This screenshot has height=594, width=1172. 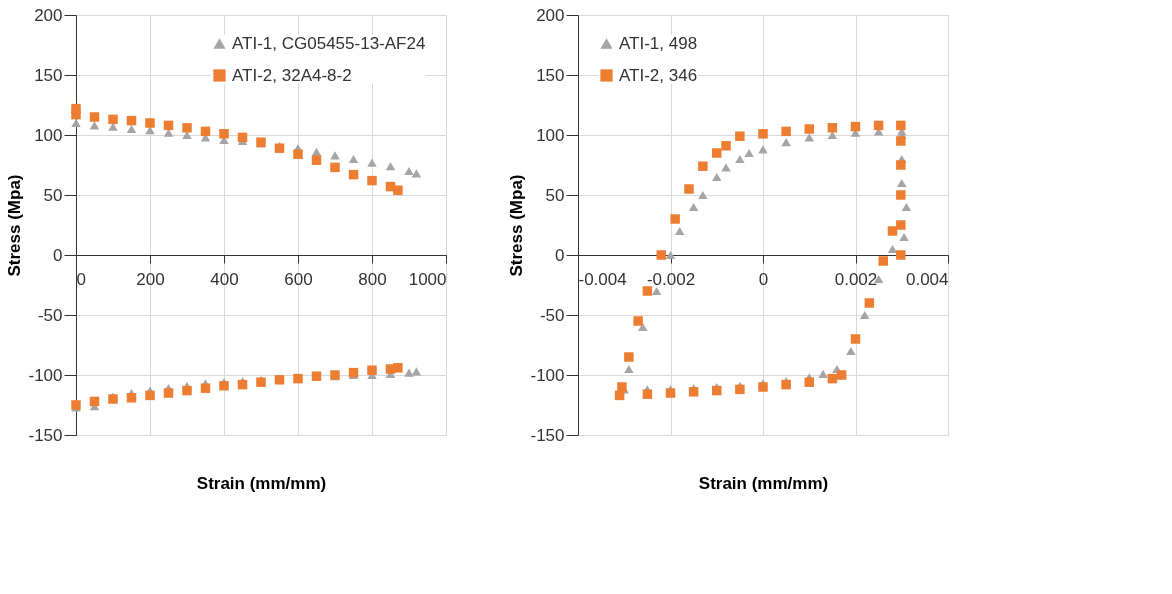 What do you see at coordinates (329, 43) in the screenshot?
I see `legend-label: ATI-1, CG05455-13-AF24` at bounding box center [329, 43].